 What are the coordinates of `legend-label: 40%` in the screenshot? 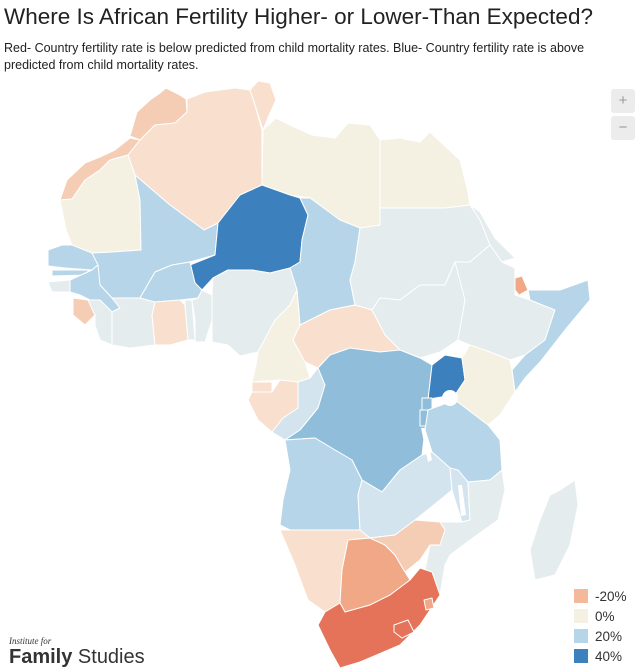 It's located at (609, 656).